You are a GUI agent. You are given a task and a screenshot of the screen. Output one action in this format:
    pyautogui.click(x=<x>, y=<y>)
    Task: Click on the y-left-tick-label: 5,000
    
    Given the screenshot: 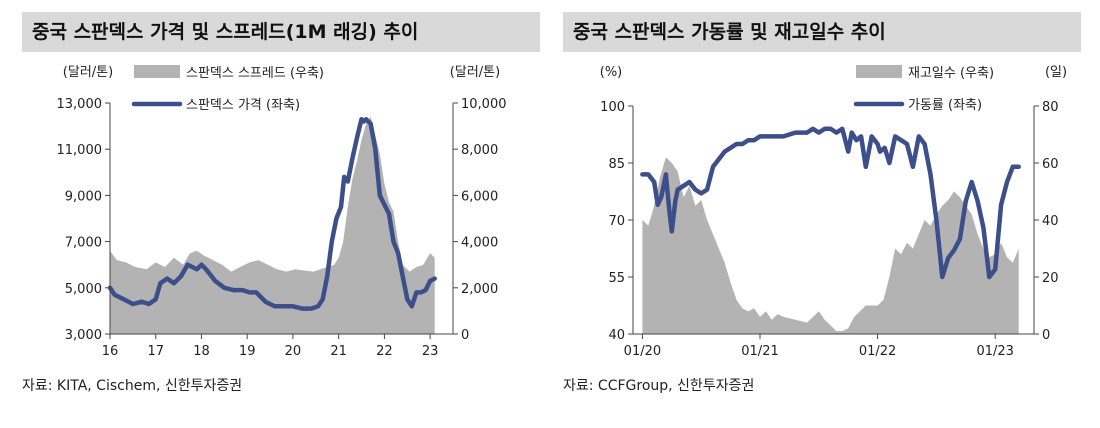 What is the action you would take?
    pyautogui.click(x=83, y=289)
    